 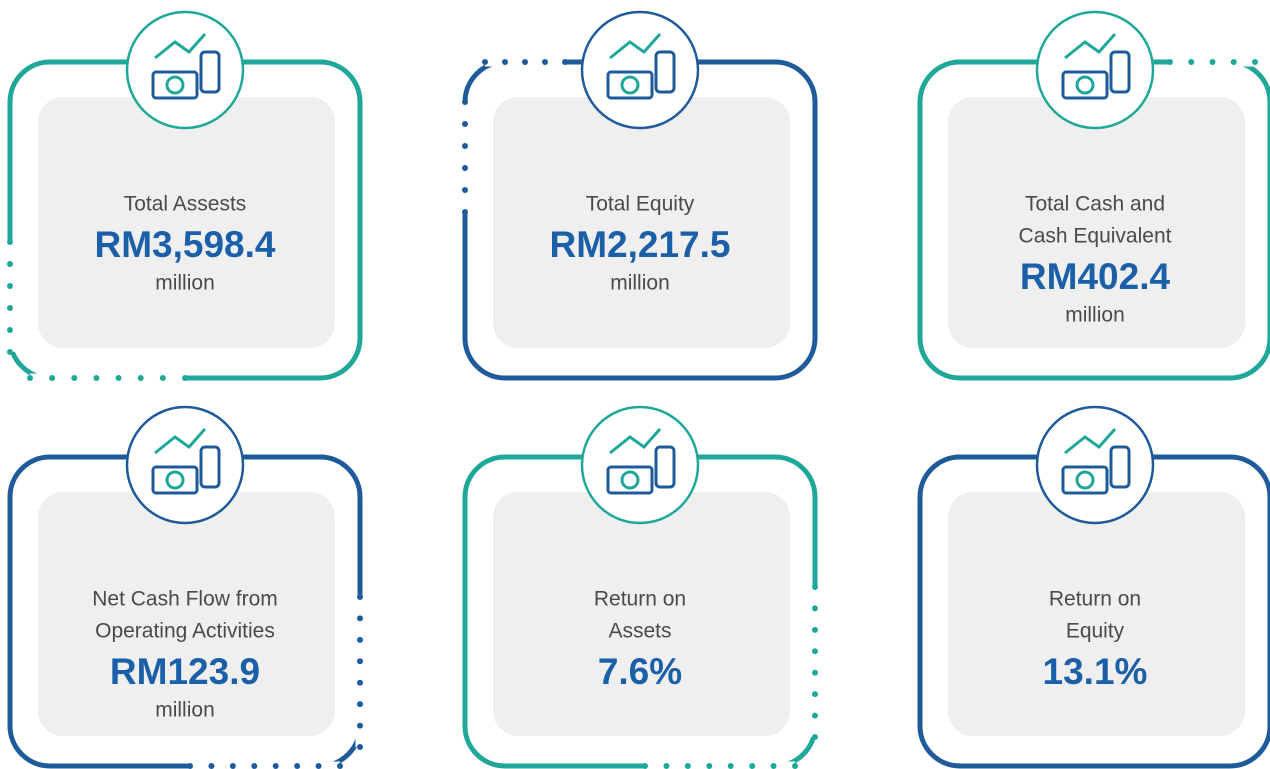 I want to click on card: Return on Assets 7.6%, so click(x=641, y=587).